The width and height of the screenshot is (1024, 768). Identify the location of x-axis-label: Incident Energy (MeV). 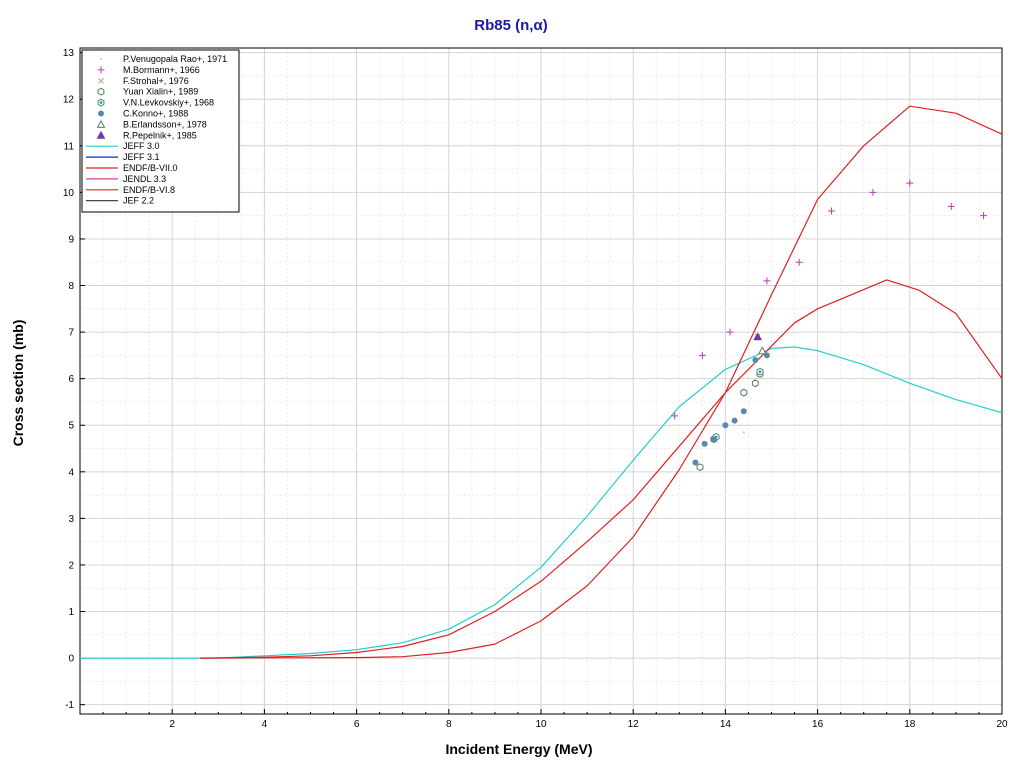
(518, 749).